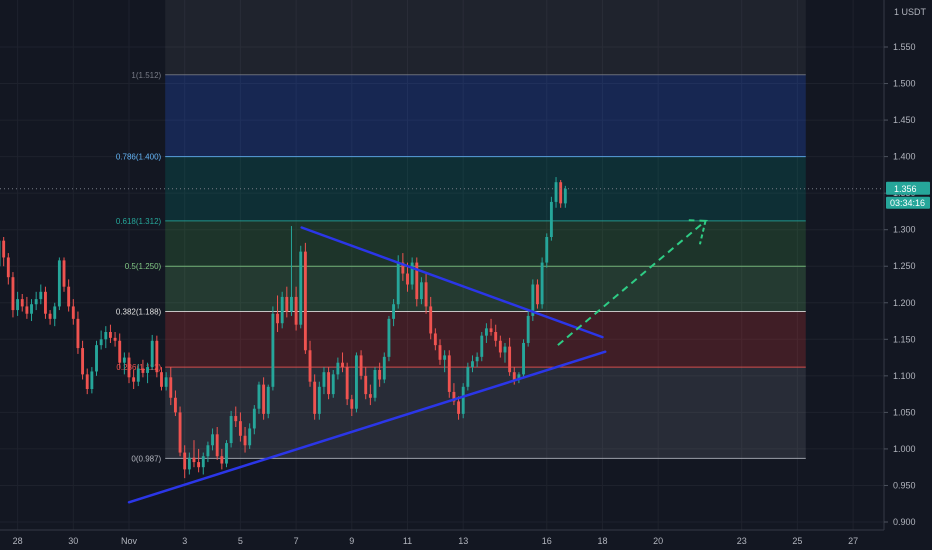  I want to click on time-tick-label: 25, so click(797, 541).